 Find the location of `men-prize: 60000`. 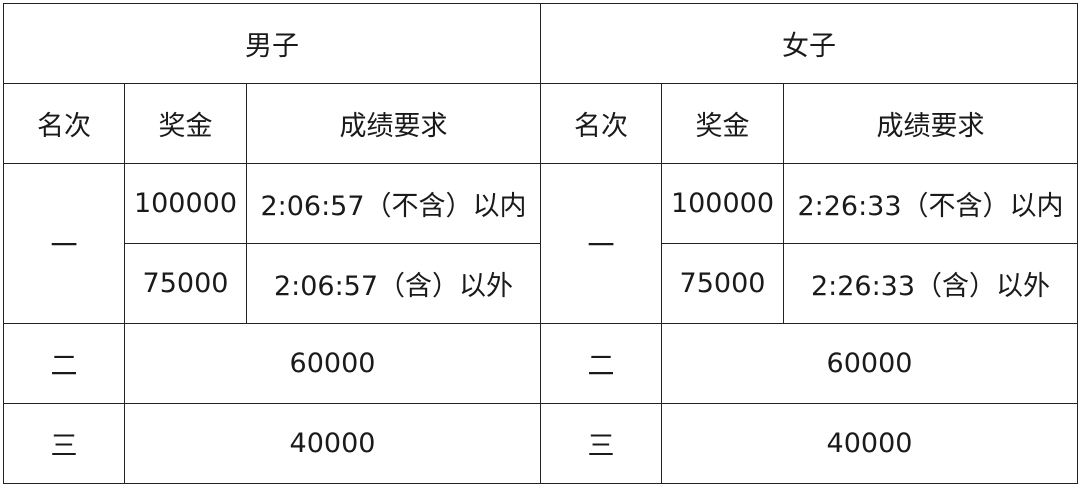

men-prize: 60000 is located at coordinates (332, 363).